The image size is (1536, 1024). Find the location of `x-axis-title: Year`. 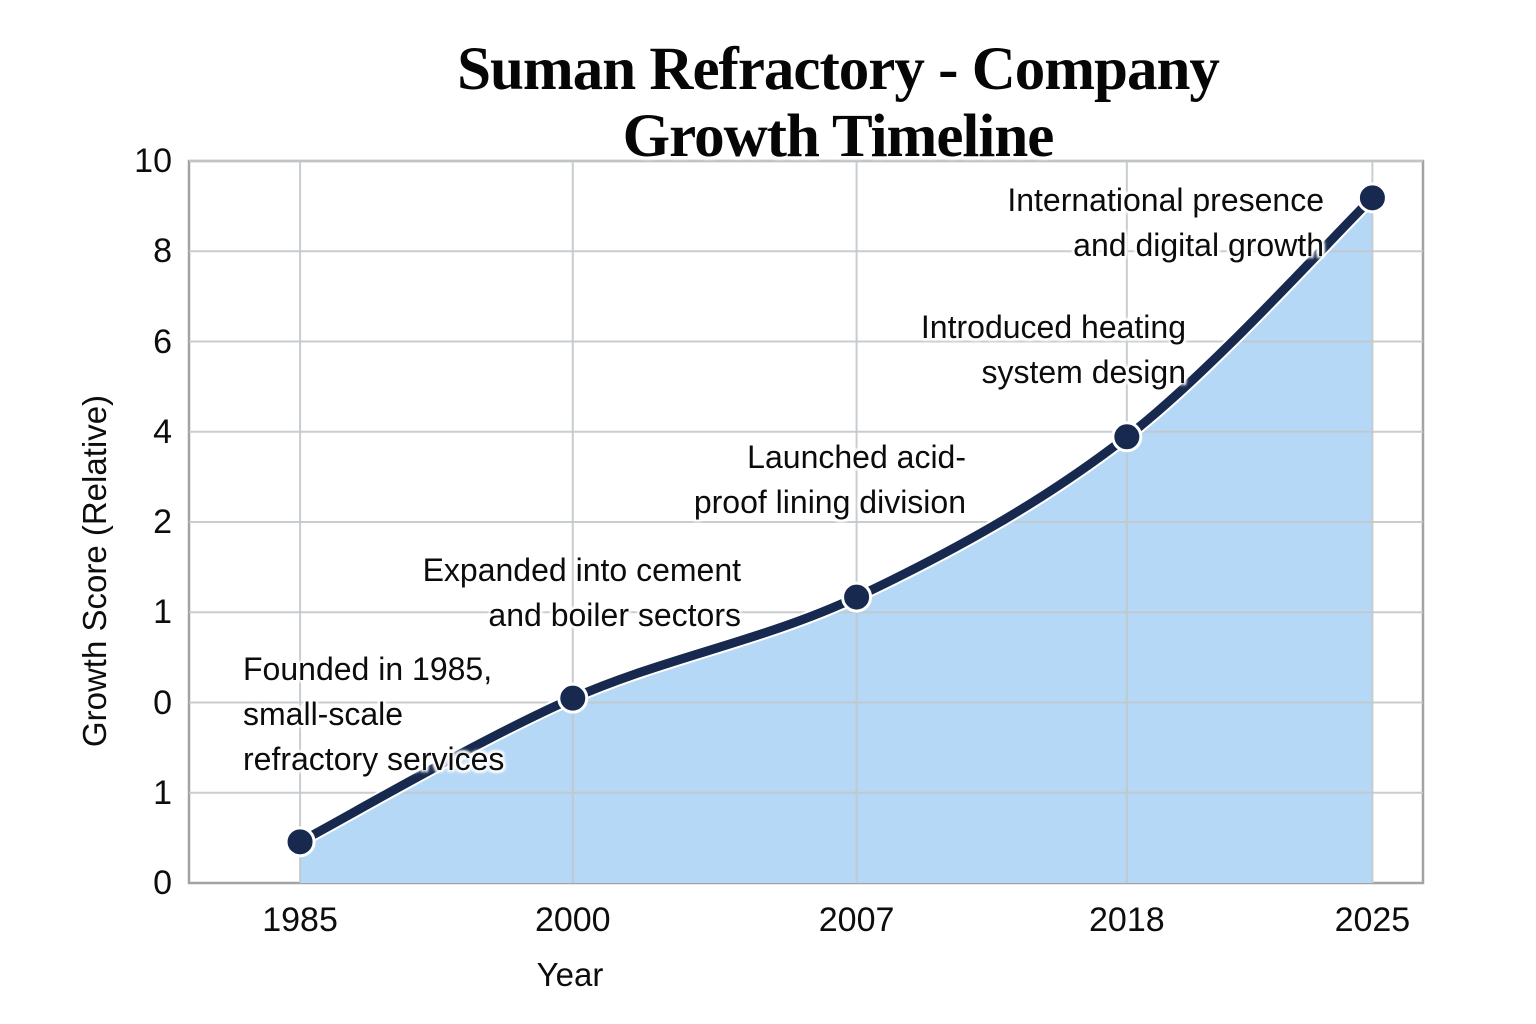

x-axis-title: Year is located at coordinates (570, 974).